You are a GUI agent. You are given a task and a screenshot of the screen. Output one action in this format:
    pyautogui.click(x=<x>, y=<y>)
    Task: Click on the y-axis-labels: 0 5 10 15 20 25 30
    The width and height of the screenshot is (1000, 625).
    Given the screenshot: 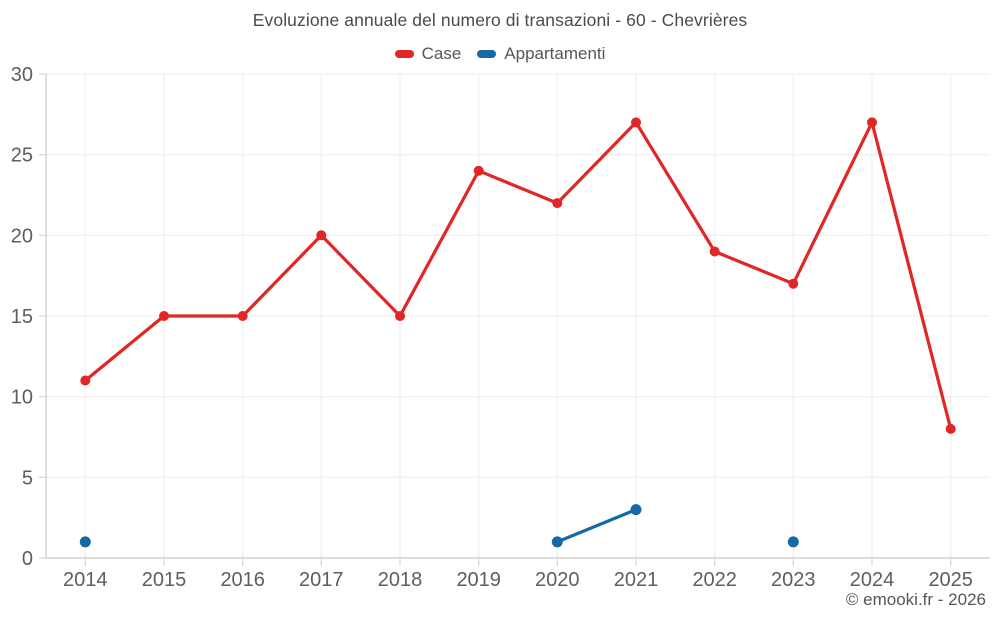 What is the action you would take?
    pyautogui.click(x=22, y=317)
    